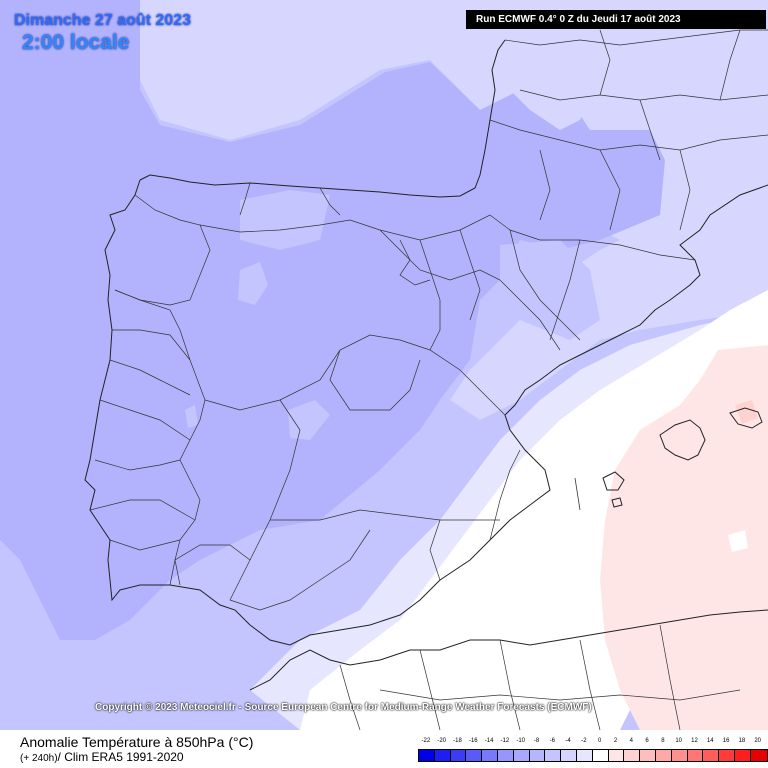 The width and height of the screenshot is (768, 768). What do you see at coordinates (442, 741) in the screenshot?
I see `legend-label: -20` at bounding box center [442, 741].